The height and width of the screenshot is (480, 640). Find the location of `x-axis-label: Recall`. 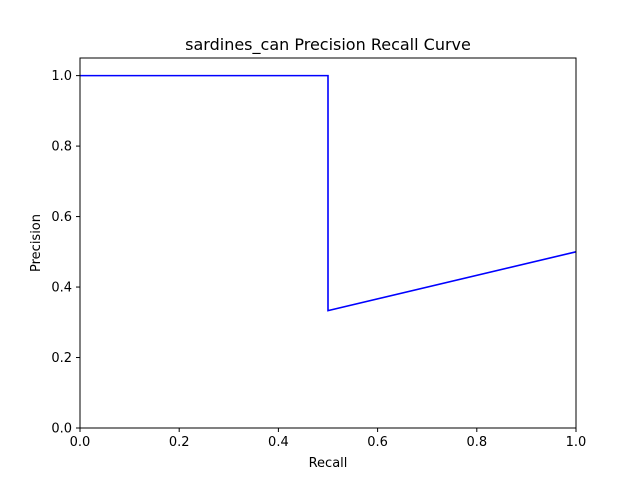

x-axis-label: Recall is located at coordinates (328, 463).